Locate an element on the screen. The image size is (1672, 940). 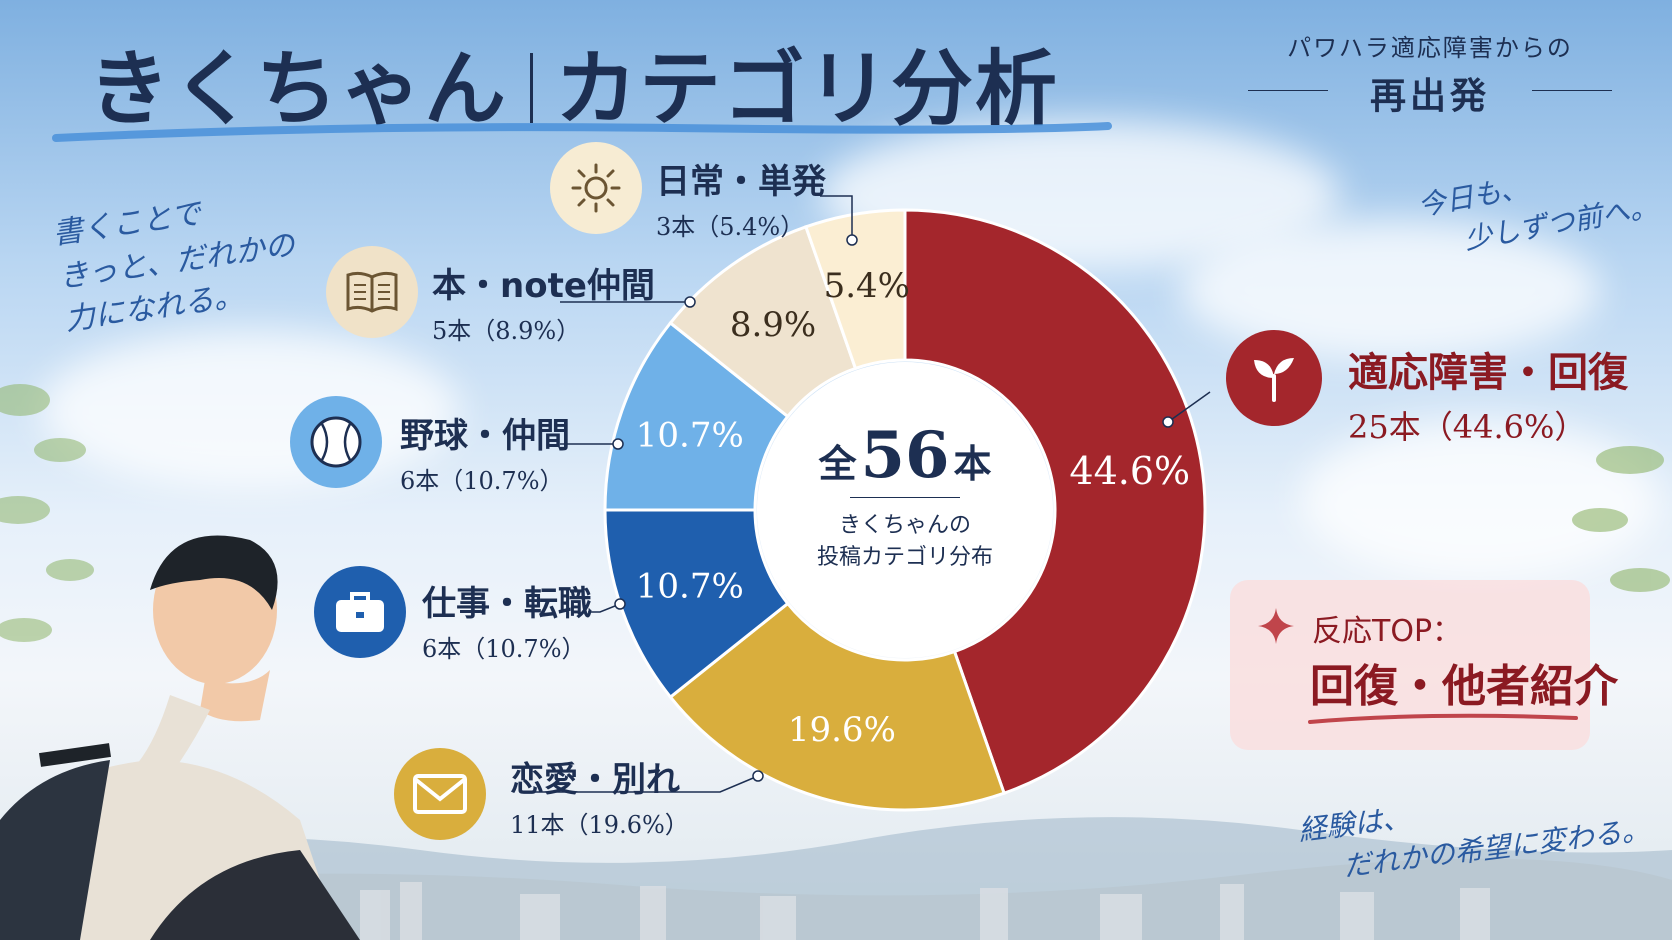
label-romance: 恋愛・別れ 11本（19.6%） is located at coordinates (599, 796).